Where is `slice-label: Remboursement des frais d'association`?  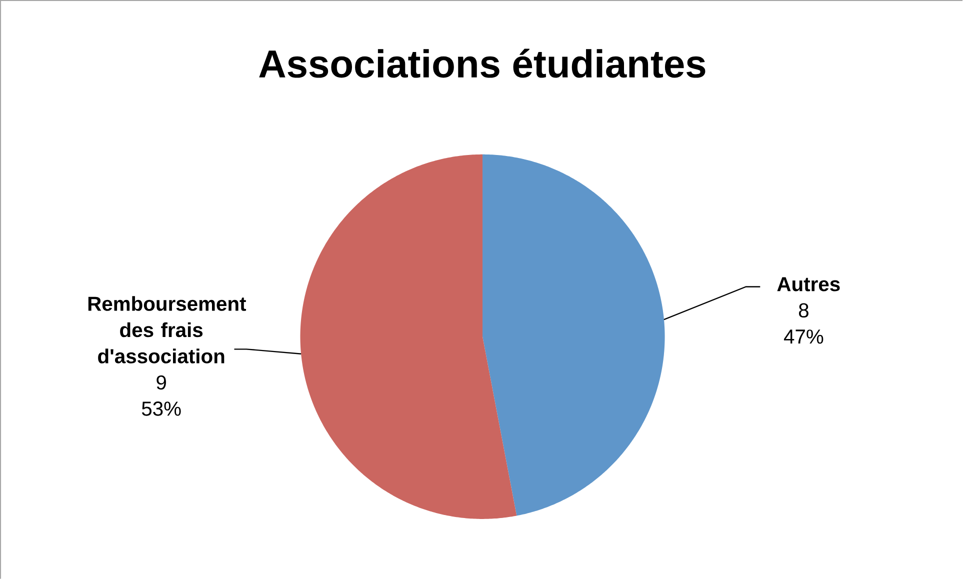 slice-label: Remboursement des frais d'association is located at coordinates (167, 330).